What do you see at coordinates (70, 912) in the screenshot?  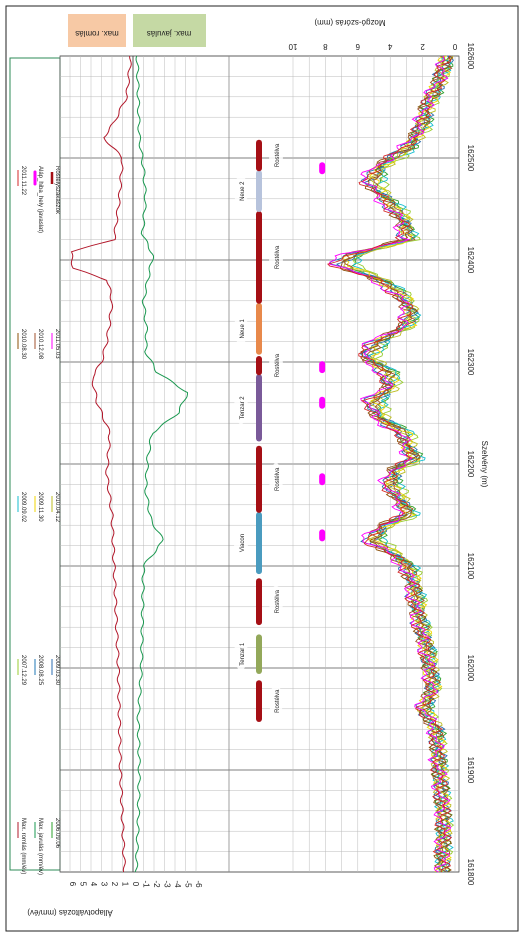 I see `left-axis-title: Állapotváltozás (mm/év)` at bounding box center [70, 912].